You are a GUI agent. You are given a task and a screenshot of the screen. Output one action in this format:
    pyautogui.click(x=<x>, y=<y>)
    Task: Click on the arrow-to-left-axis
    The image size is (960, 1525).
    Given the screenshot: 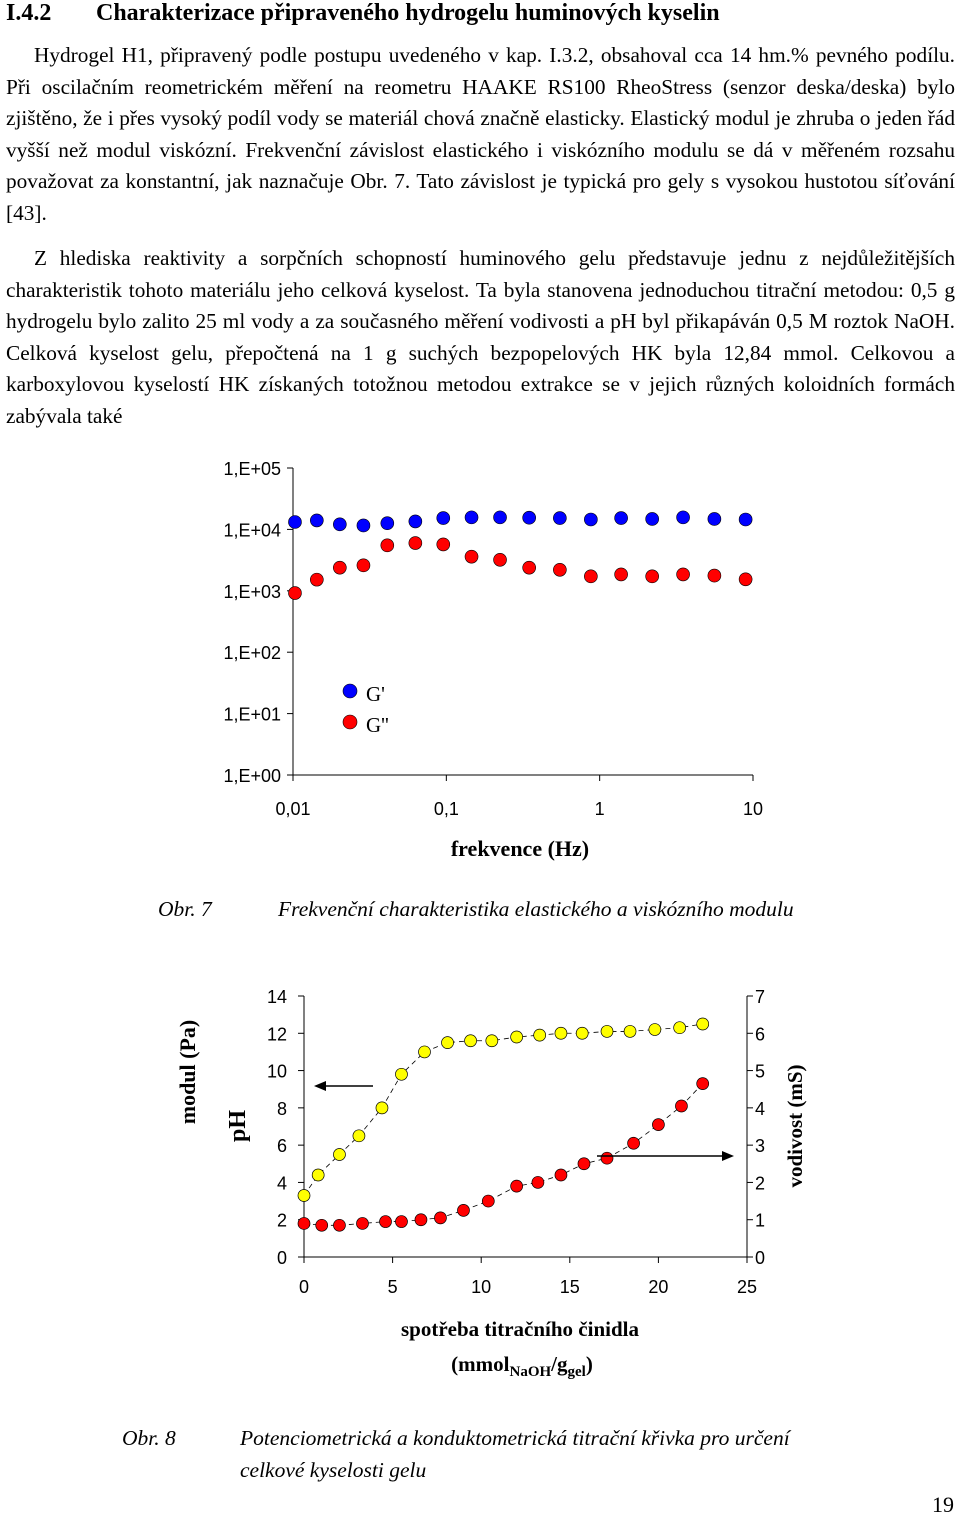 What is the action you would take?
    pyautogui.click(x=343, y=1086)
    